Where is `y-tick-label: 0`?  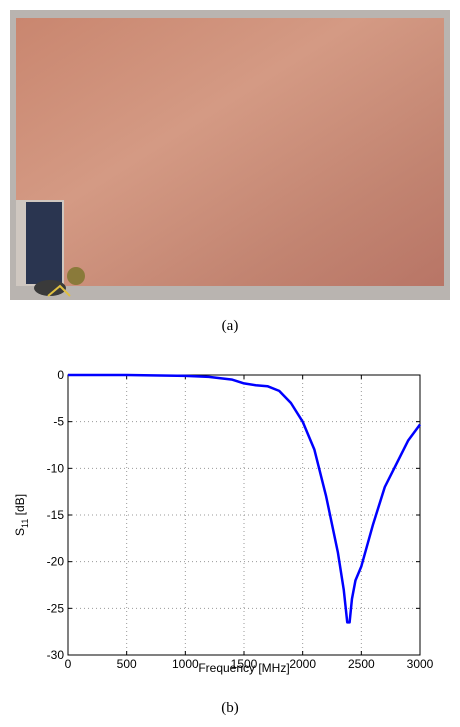
y-tick-label: 0 is located at coordinates (60, 375).